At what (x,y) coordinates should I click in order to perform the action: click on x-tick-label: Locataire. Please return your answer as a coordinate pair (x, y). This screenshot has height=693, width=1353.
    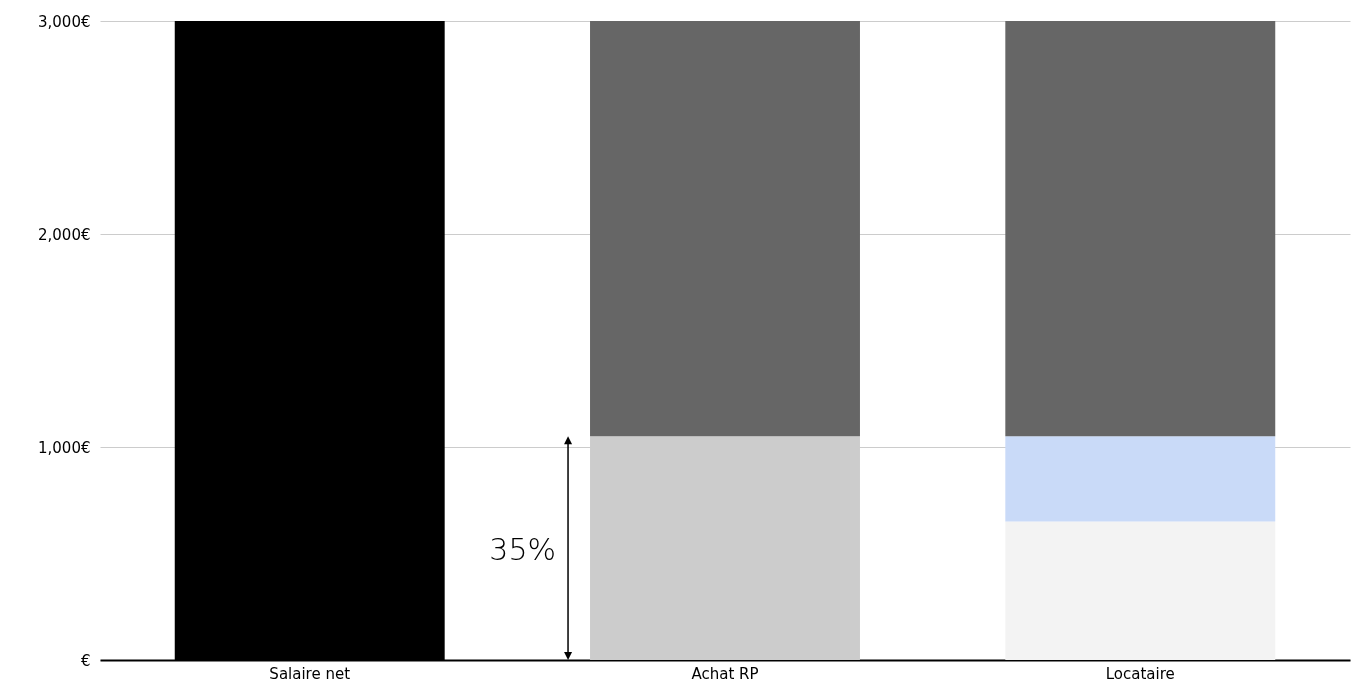
    Looking at the image, I should click on (1140, 673).